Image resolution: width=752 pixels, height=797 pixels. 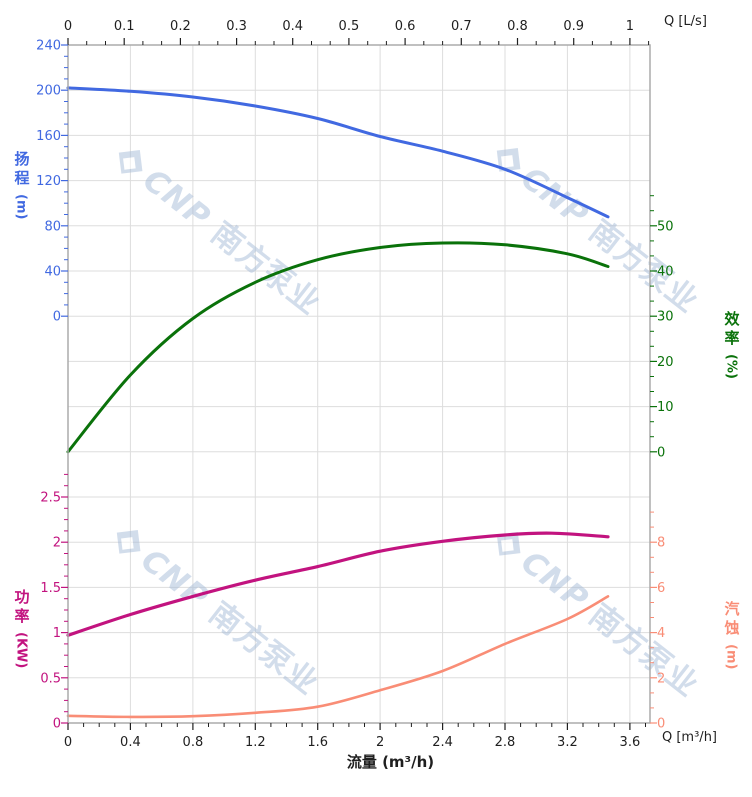 I want to click on tick-label: 0.6, so click(x=405, y=26).